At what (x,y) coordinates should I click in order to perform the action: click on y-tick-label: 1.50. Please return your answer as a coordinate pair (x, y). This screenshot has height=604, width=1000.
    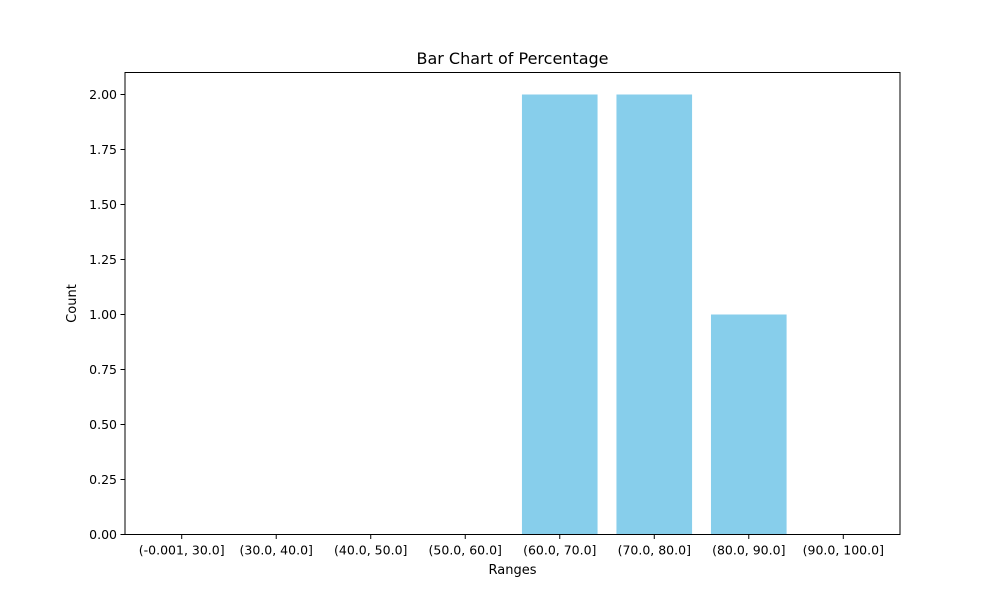
    Looking at the image, I should click on (103, 204).